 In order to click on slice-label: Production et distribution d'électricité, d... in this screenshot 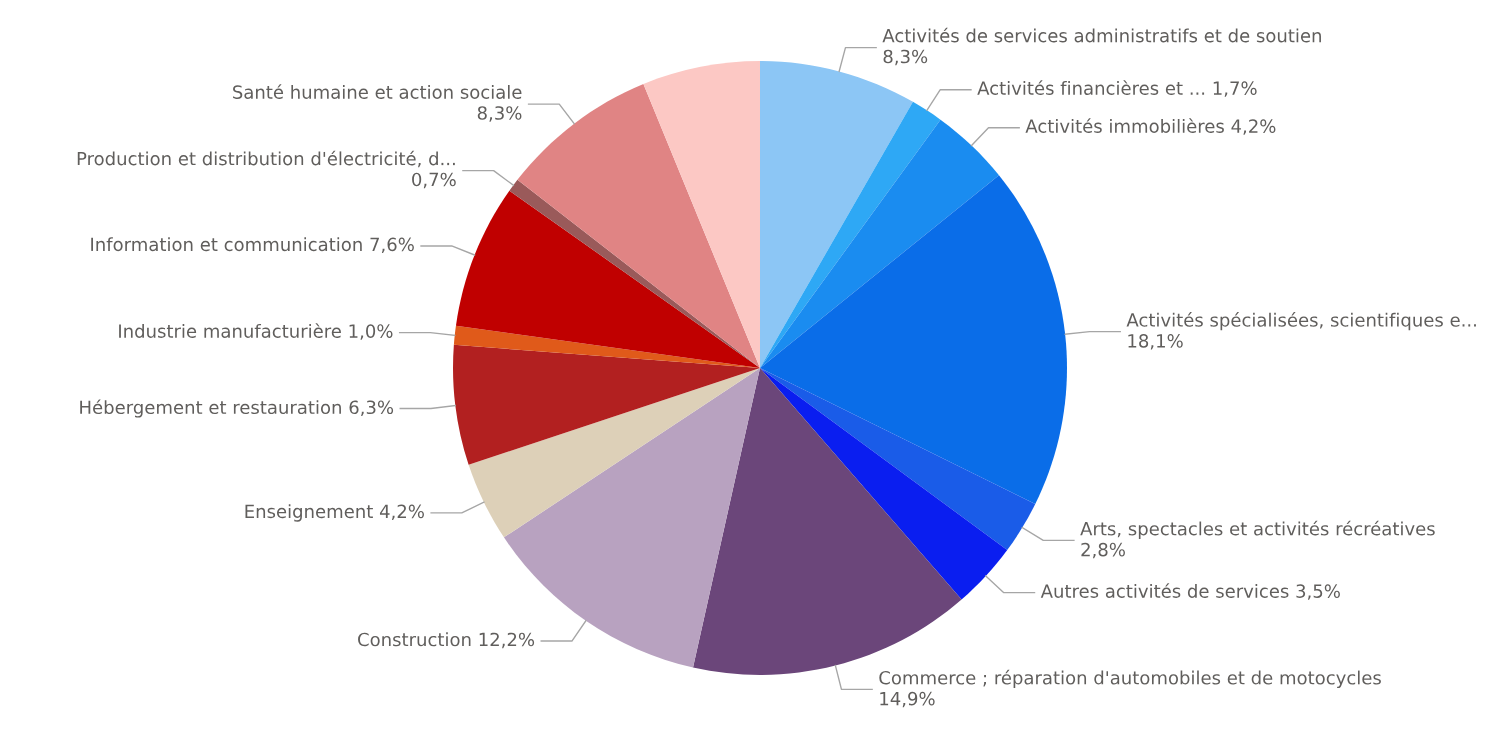, I will do `click(266, 159)`.